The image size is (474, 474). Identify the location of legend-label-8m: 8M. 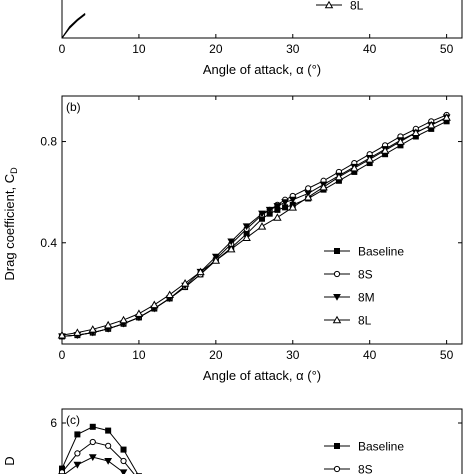
(366, 298).